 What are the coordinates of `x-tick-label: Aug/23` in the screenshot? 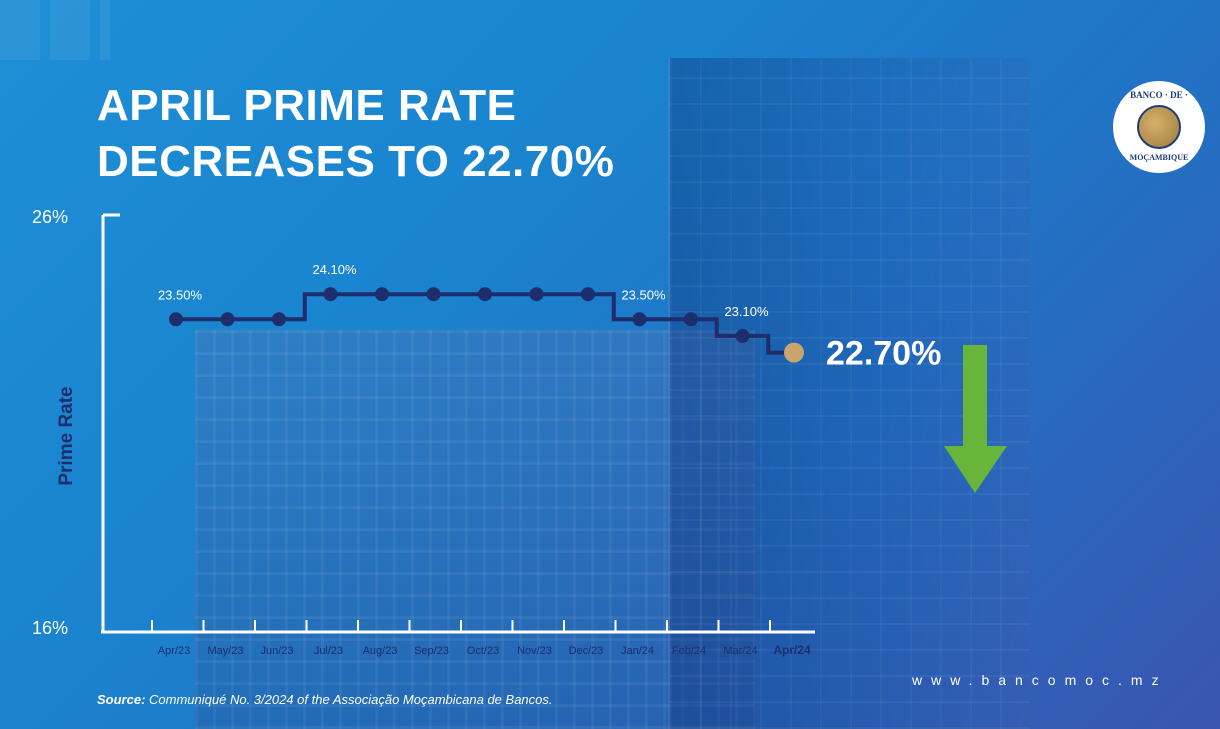 It's located at (380, 651).